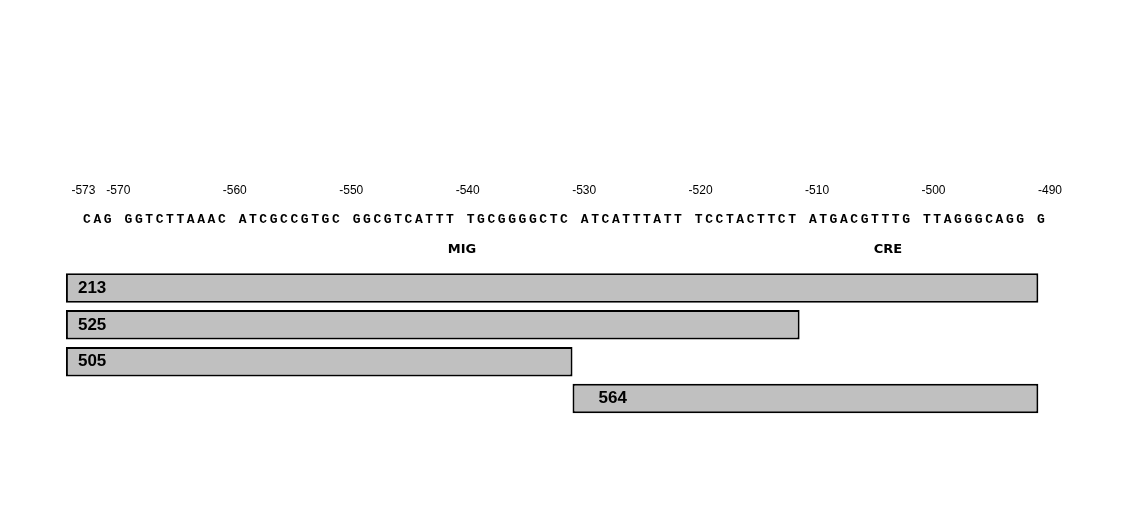 The height and width of the screenshot is (509, 1134). I want to click on y-tick-label: 564, so click(613, 398).